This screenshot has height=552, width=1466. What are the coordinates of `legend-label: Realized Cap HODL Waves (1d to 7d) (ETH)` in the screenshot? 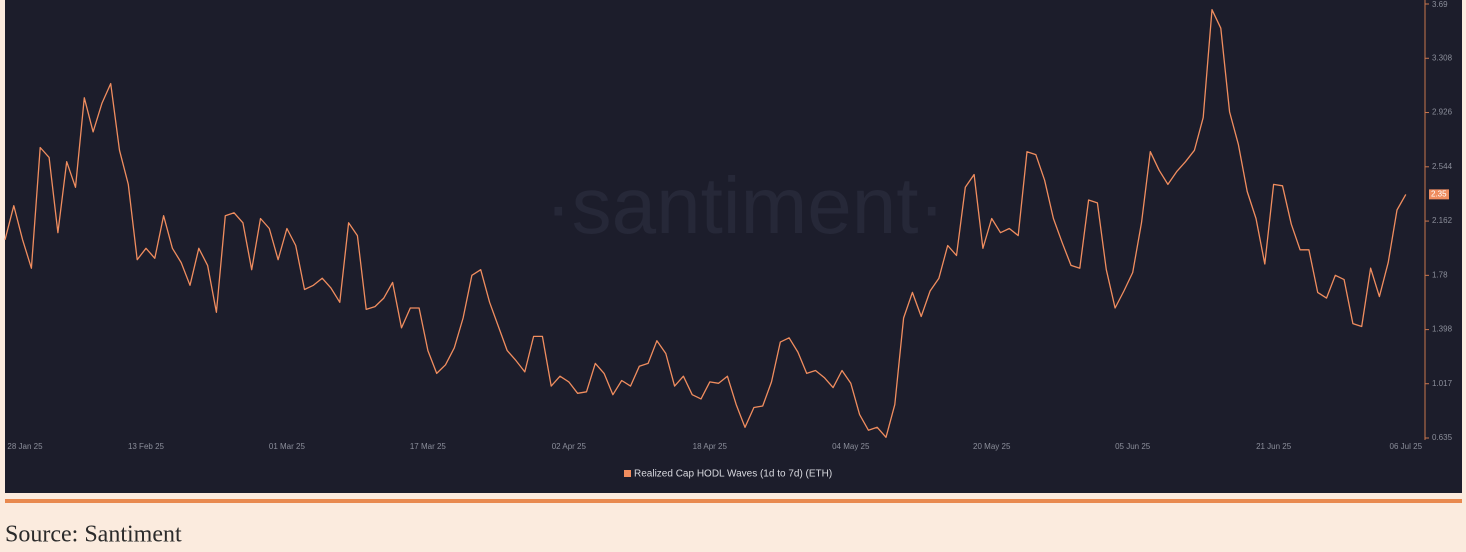 It's located at (733, 474).